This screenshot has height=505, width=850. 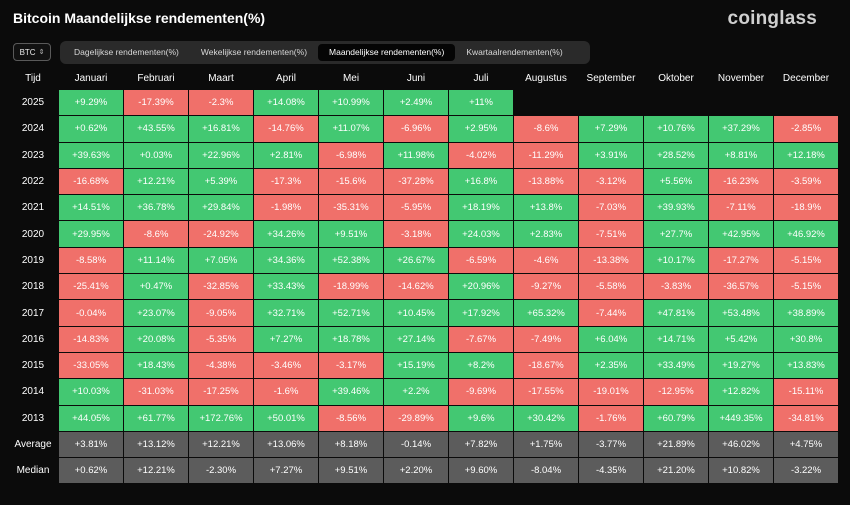 I want to click on summary-cell: -3.22%, so click(x=806, y=471).